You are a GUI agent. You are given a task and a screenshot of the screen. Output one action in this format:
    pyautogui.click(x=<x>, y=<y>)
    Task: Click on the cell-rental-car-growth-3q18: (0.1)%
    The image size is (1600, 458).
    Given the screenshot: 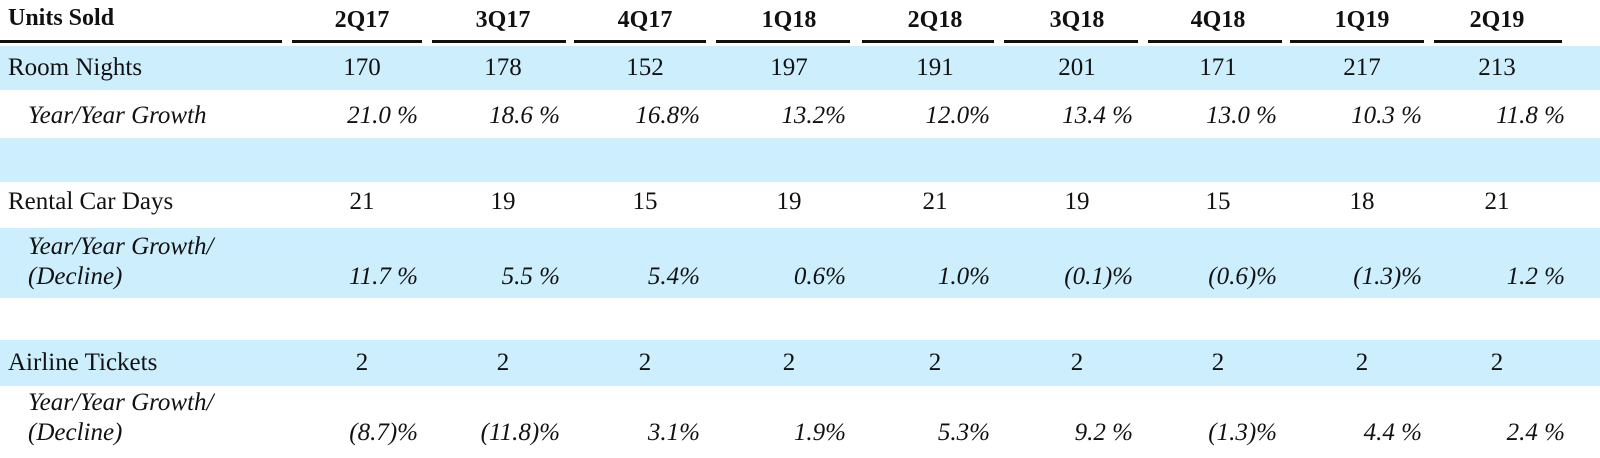 What is the action you would take?
    pyautogui.click(x=1098, y=276)
    